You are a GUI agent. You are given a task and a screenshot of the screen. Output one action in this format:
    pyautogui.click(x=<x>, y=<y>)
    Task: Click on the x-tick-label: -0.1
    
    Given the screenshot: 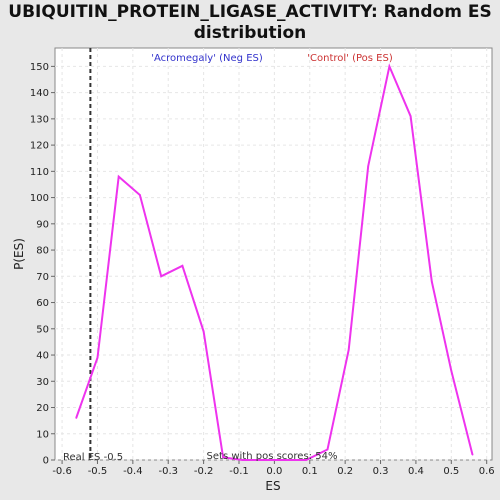 What is the action you would take?
    pyautogui.click(x=239, y=471)
    